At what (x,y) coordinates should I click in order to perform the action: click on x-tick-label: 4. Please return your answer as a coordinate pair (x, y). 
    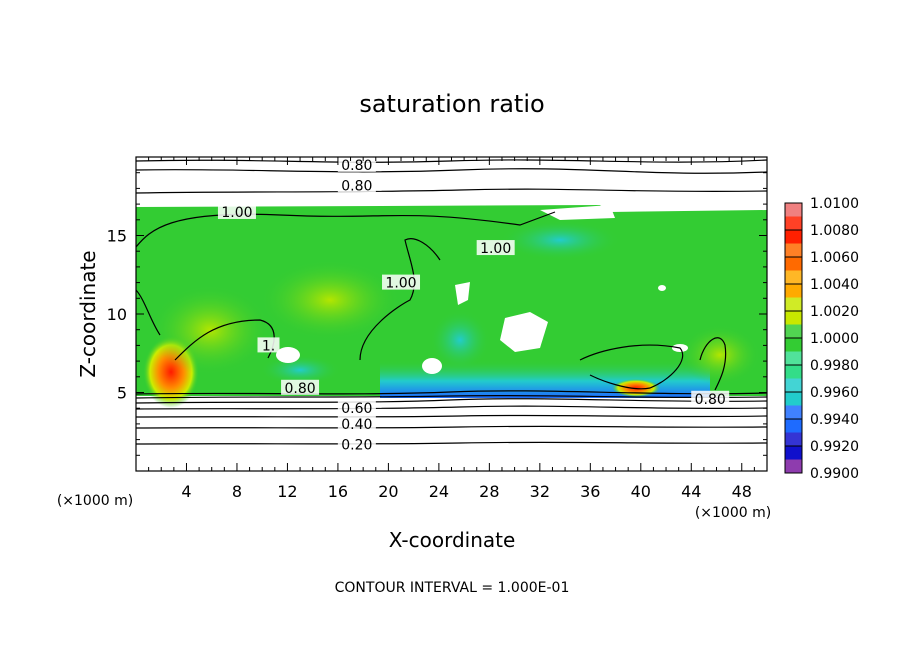
    Looking at the image, I should click on (186, 491).